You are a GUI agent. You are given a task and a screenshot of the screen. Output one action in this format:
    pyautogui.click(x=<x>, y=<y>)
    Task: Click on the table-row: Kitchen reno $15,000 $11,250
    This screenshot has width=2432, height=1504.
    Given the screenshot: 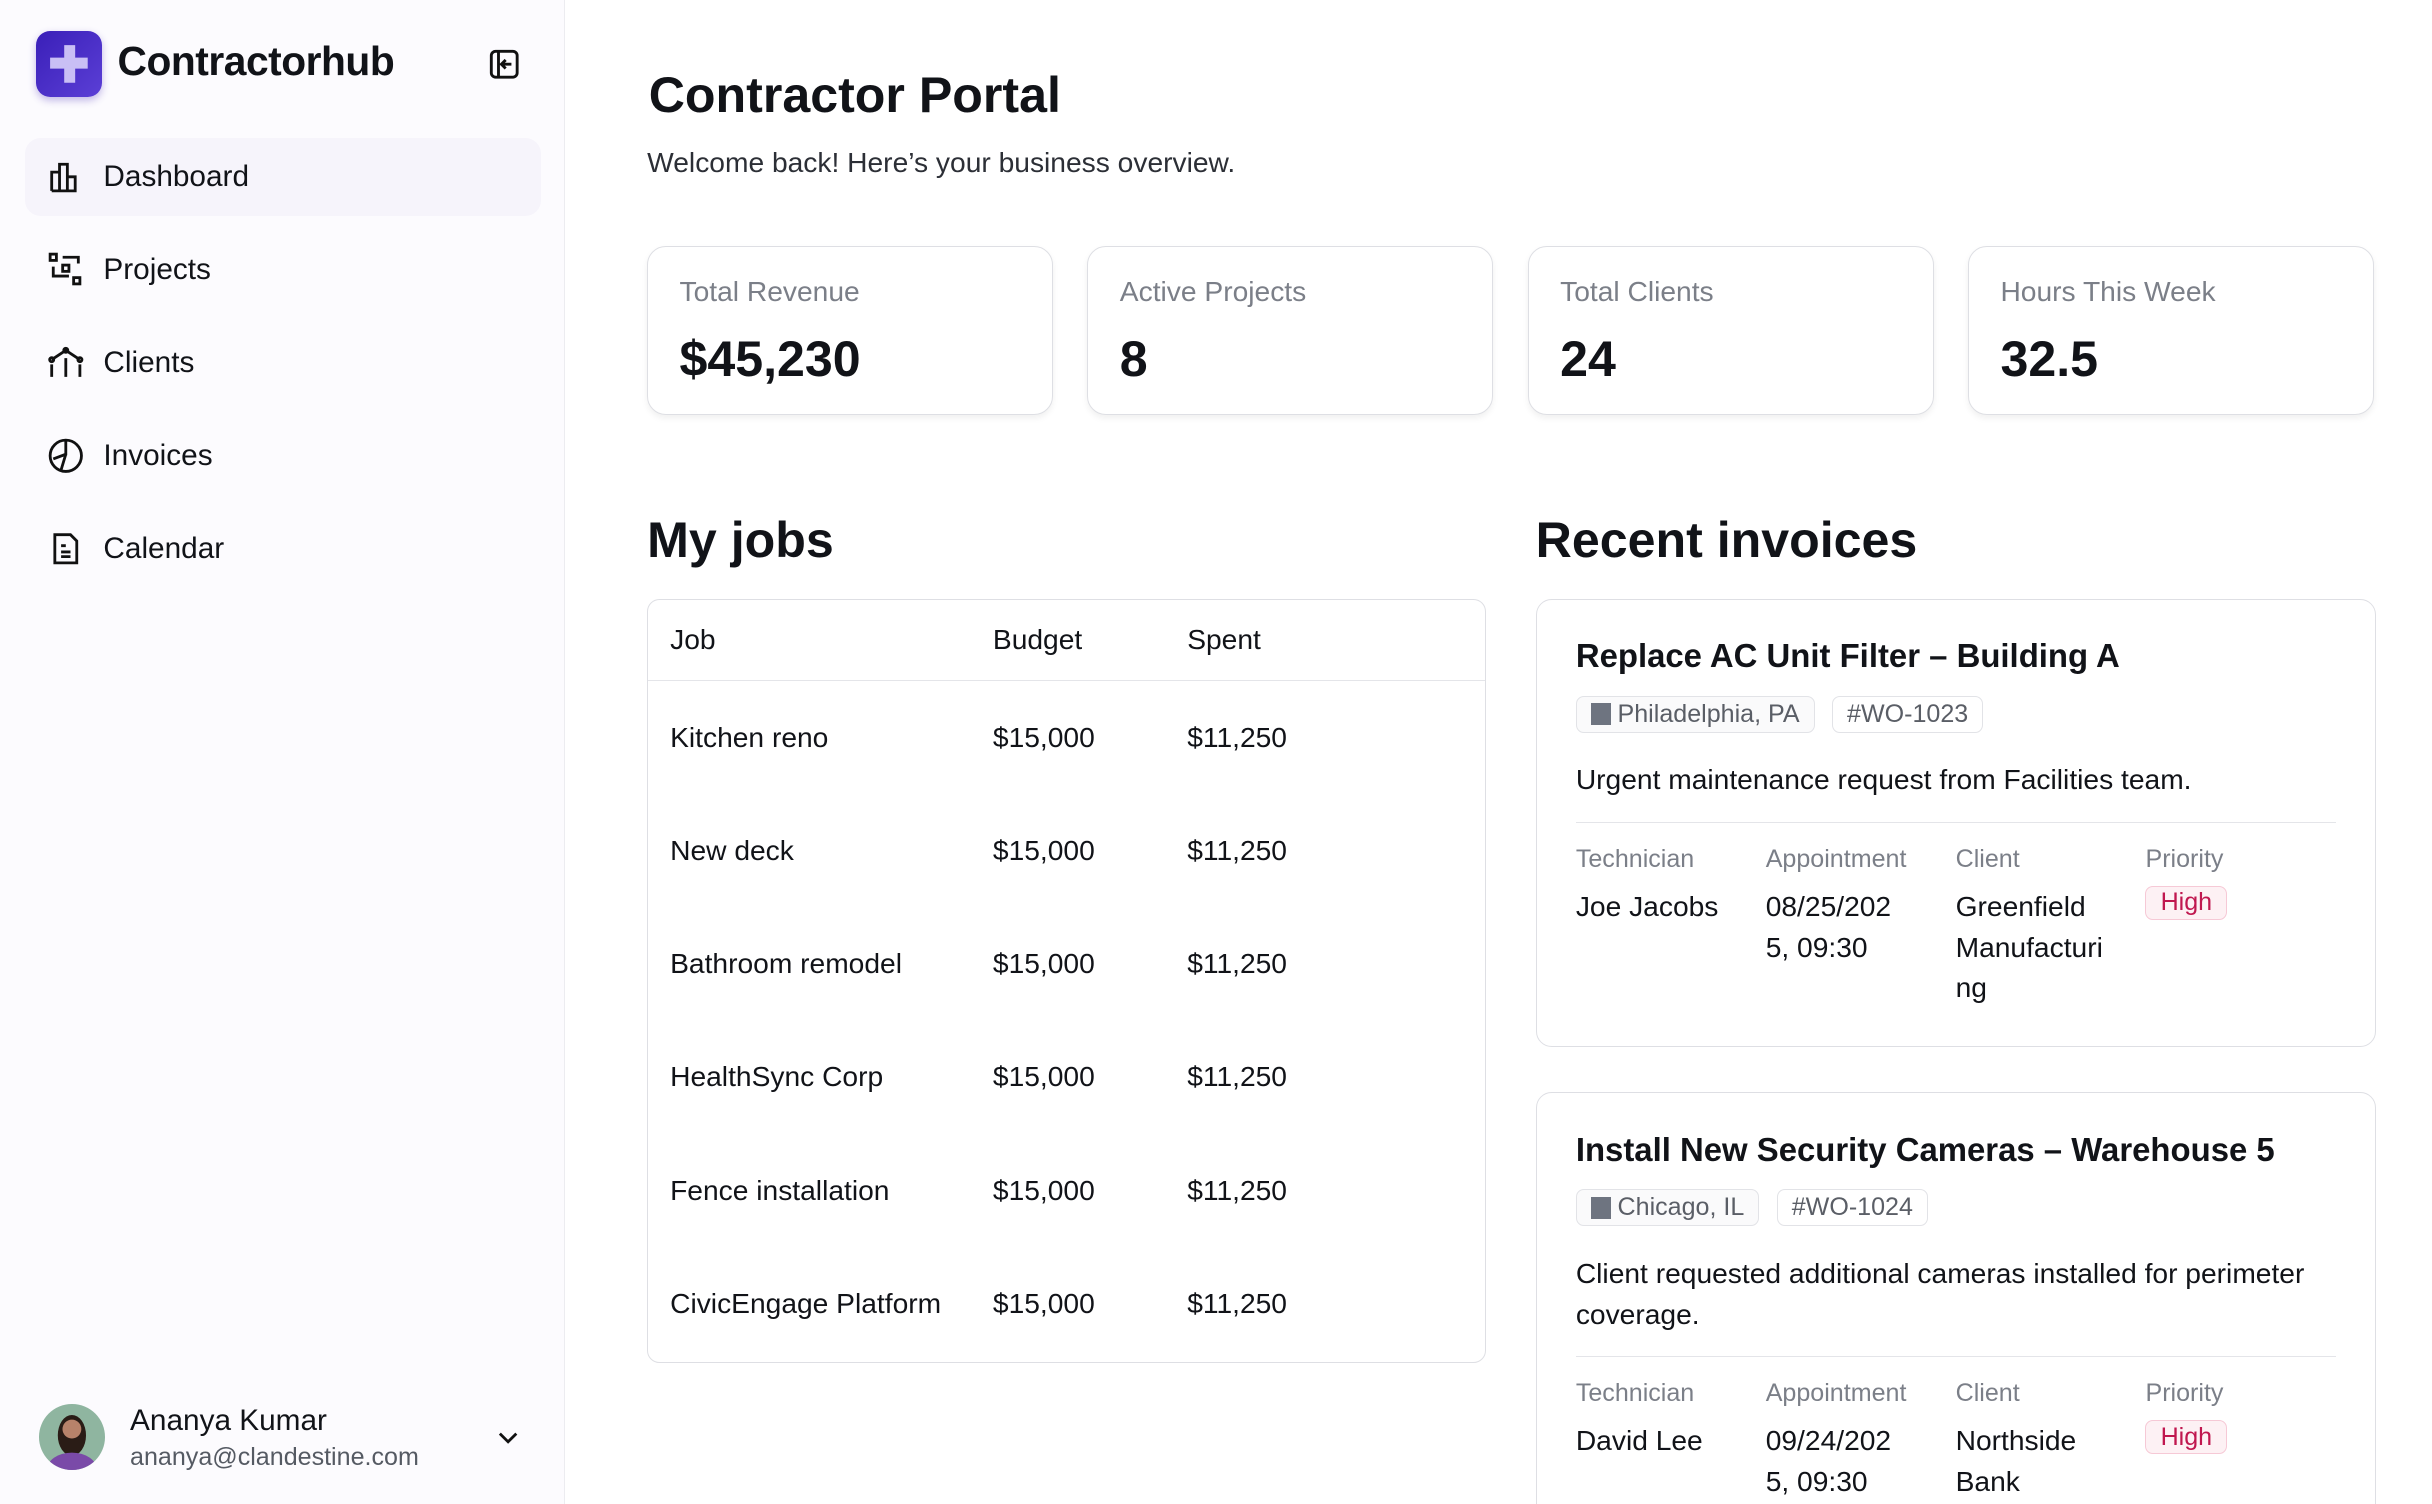 What is the action you would take?
    pyautogui.click(x=1066, y=737)
    